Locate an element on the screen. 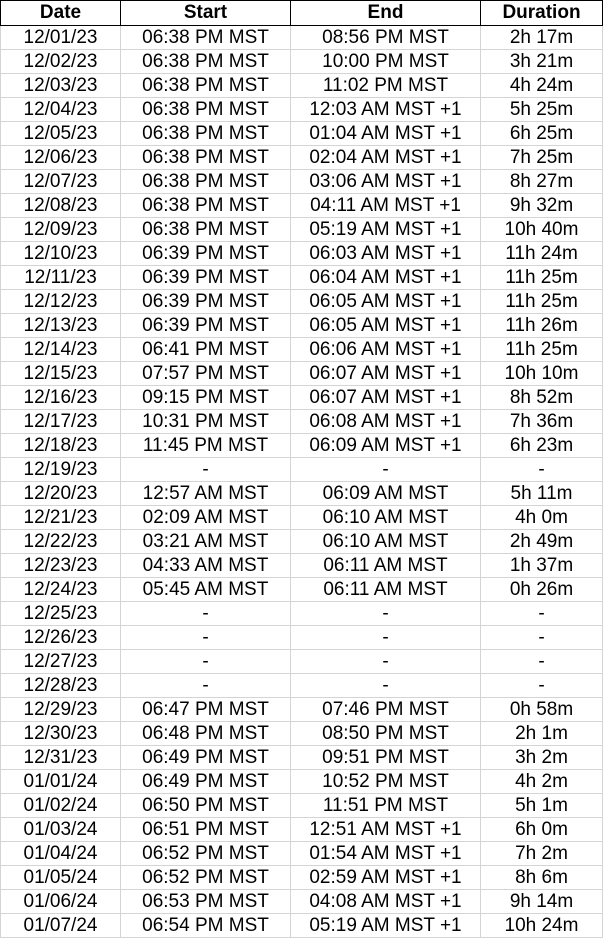  cell-start: 06:49 PM MST is located at coordinates (205, 757).